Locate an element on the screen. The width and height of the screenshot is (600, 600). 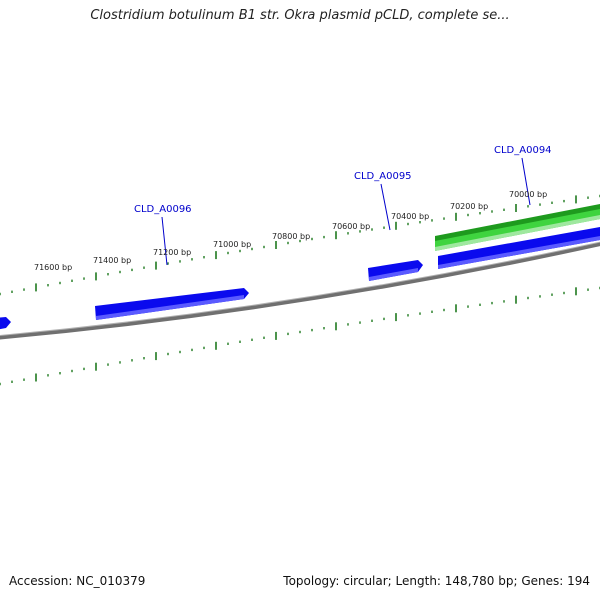
gene-label-cld-a0096: CLD_A0096 is located at coordinates (163, 209).